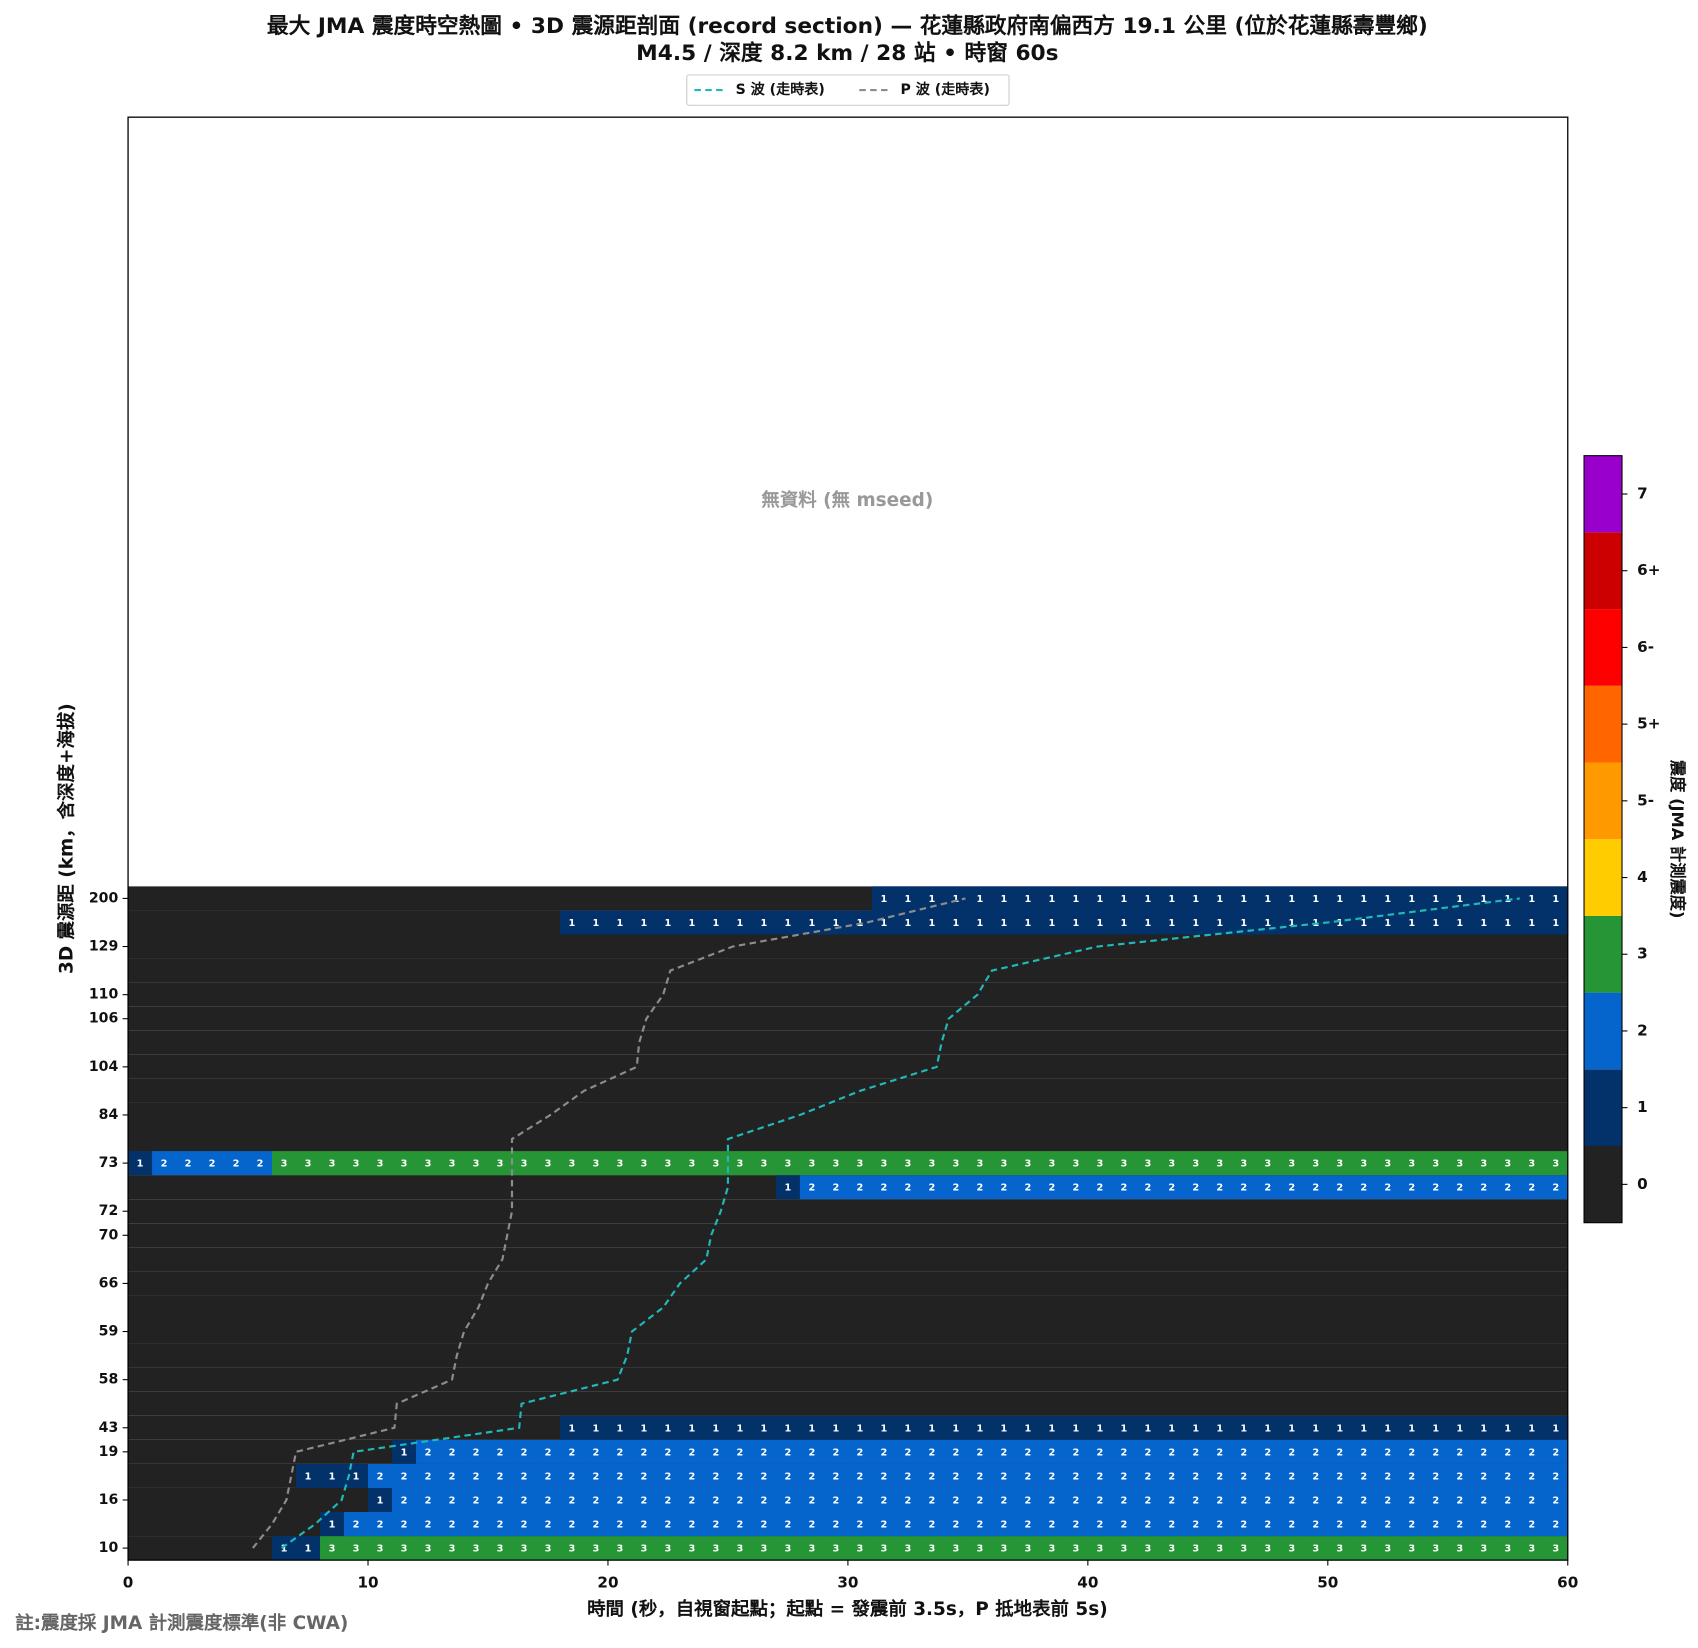 Image resolution: width=1698 pixels, height=1648 pixels. Describe the element at coordinates (1648, 724) in the screenshot. I see `colorbar-tick-label: 5+` at that location.